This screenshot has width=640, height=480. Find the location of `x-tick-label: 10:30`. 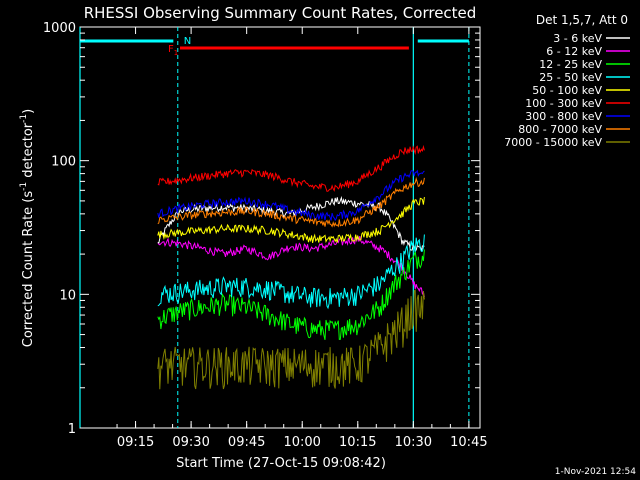

x-tick-label: 10:30 is located at coordinates (413, 442).